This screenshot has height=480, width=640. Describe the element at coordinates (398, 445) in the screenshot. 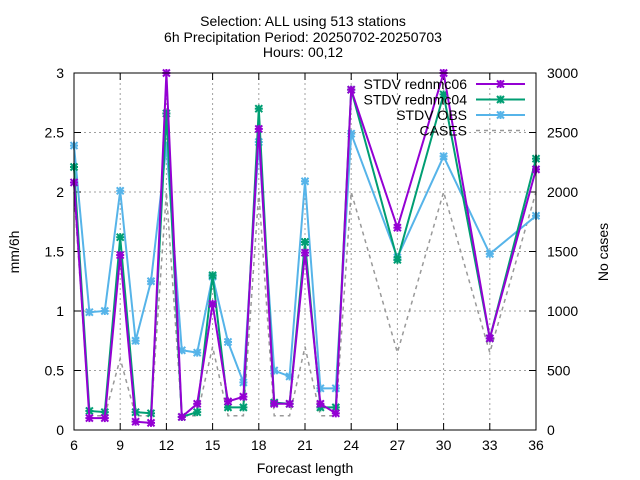

I see `x-tick-label: 27` at that location.